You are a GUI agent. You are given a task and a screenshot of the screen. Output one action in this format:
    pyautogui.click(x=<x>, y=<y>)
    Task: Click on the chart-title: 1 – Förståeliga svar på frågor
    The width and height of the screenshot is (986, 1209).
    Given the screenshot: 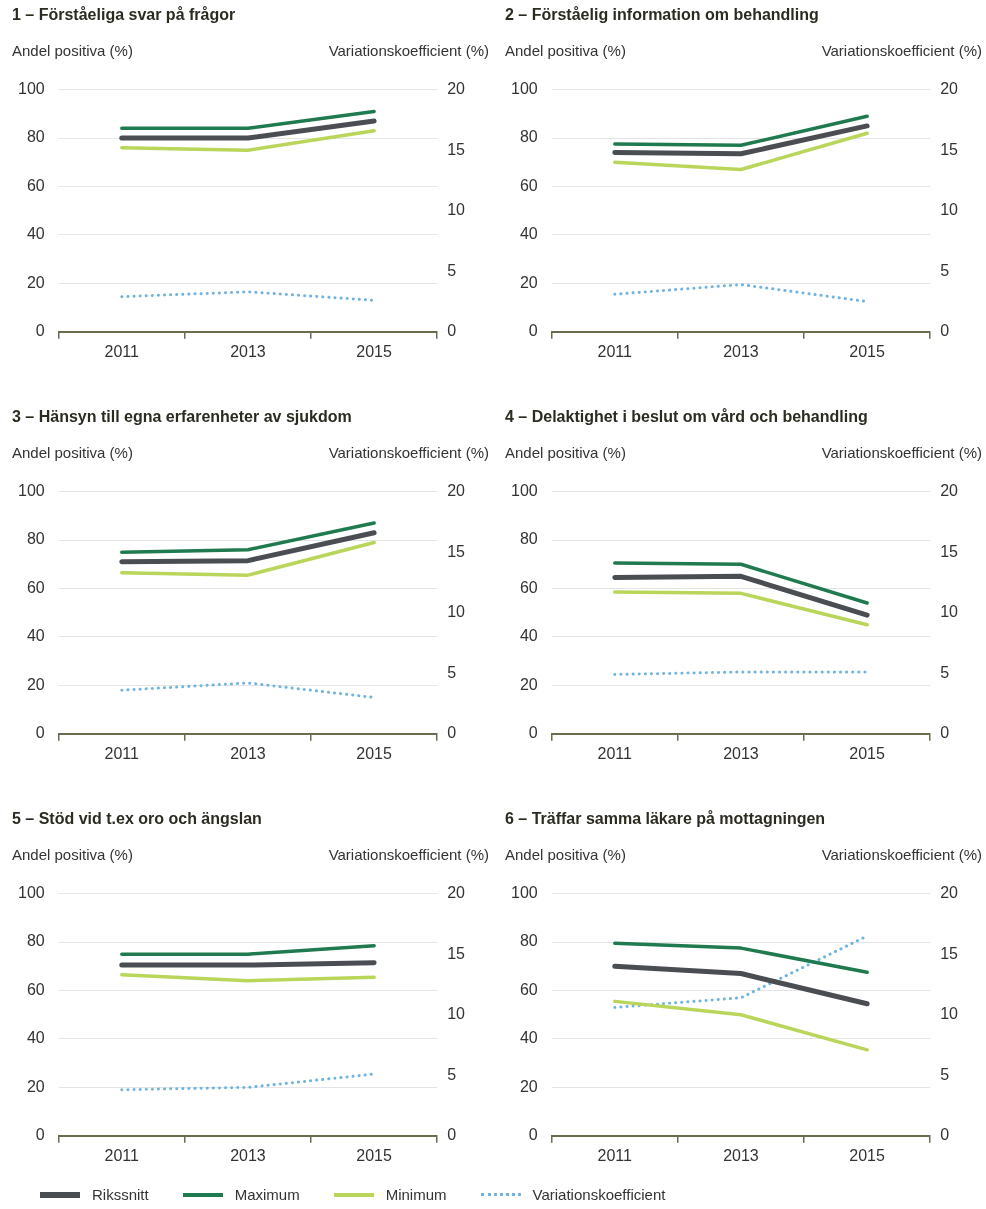 What is the action you would take?
    pyautogui.click(x=124, y=15)
    